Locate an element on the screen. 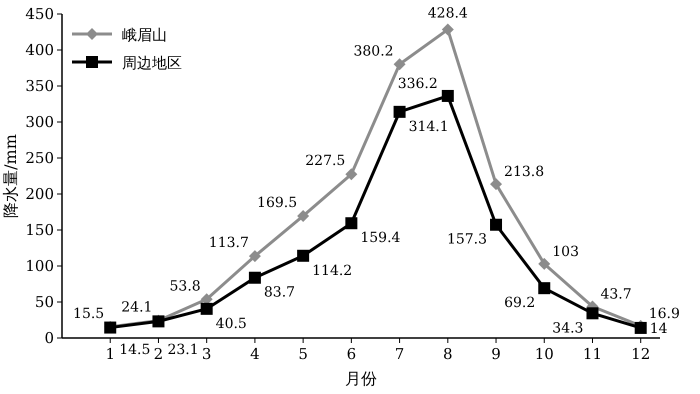  x-tick-label: 12 is located at coordinates (640, 354).